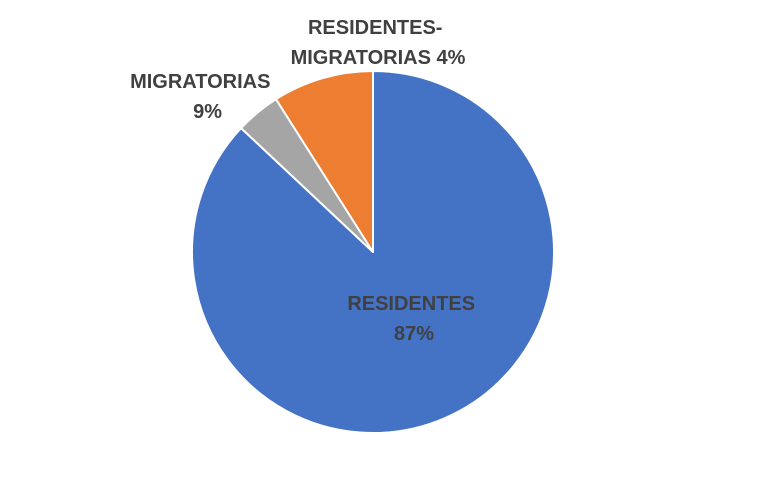 This screenshot has width=764, height=492. I want to click on data-label-residentes-value: 87%, so click(414, 334).